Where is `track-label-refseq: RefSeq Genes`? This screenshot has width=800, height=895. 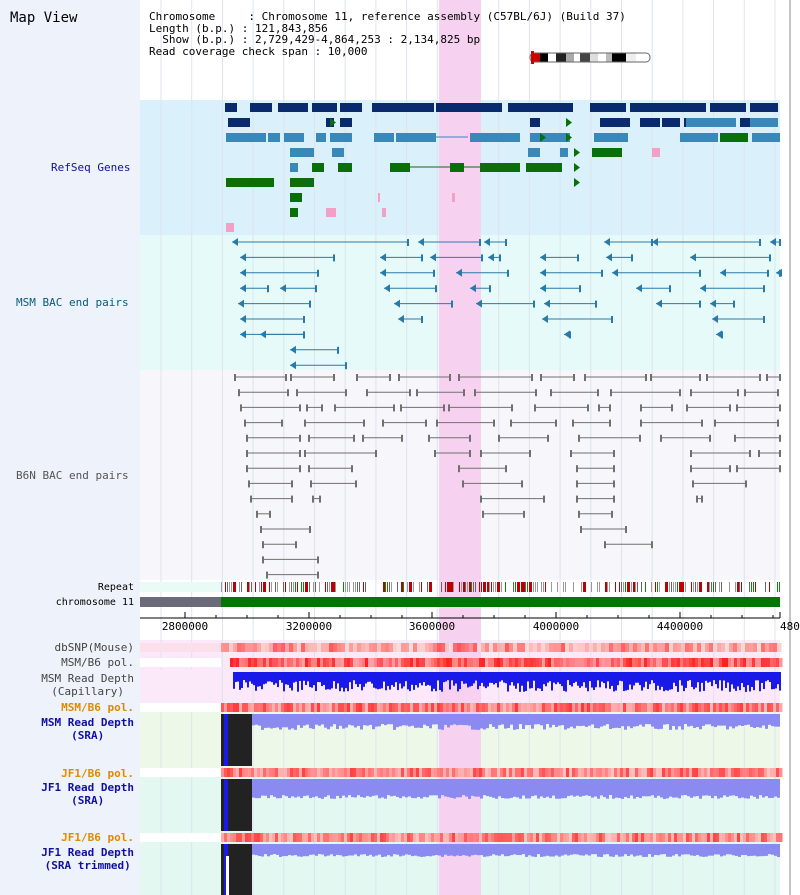 track-label-refseq: RefSeq Genes is located at coordinates (91, 167).